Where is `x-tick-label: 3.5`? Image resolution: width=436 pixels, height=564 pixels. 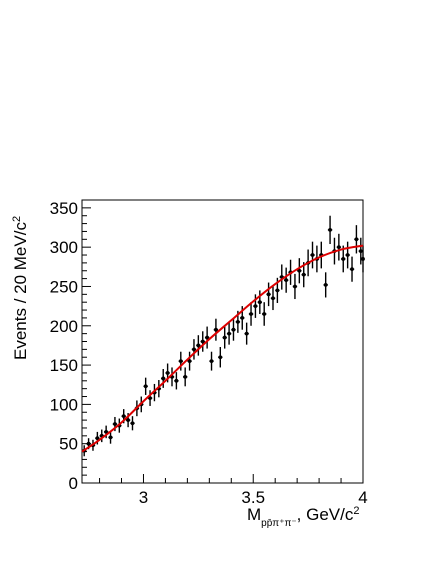
x-tick-label: 3.5 is located at coordinates (253, 497).